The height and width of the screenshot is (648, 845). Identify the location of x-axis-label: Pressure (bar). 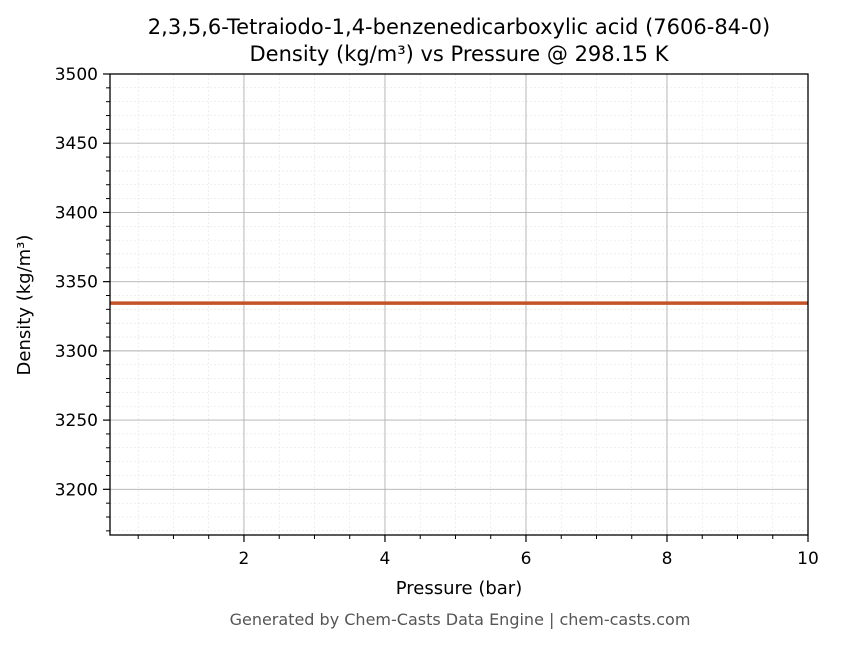
(459, 588).